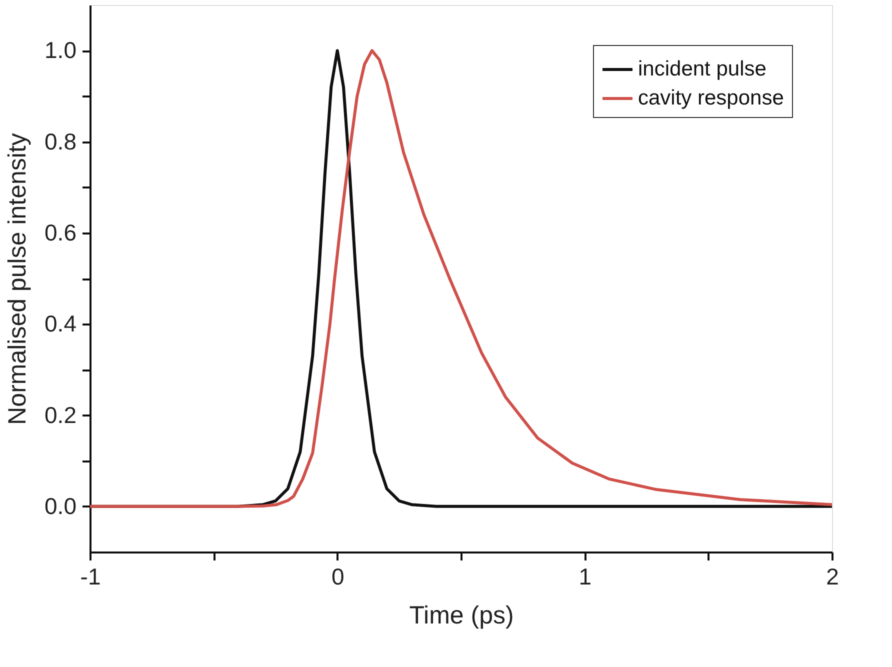  What do you see at coordinates (60, 415) in the screenshot?
I see `y-tick-label: 0.2` at bounding box center [60, 415].